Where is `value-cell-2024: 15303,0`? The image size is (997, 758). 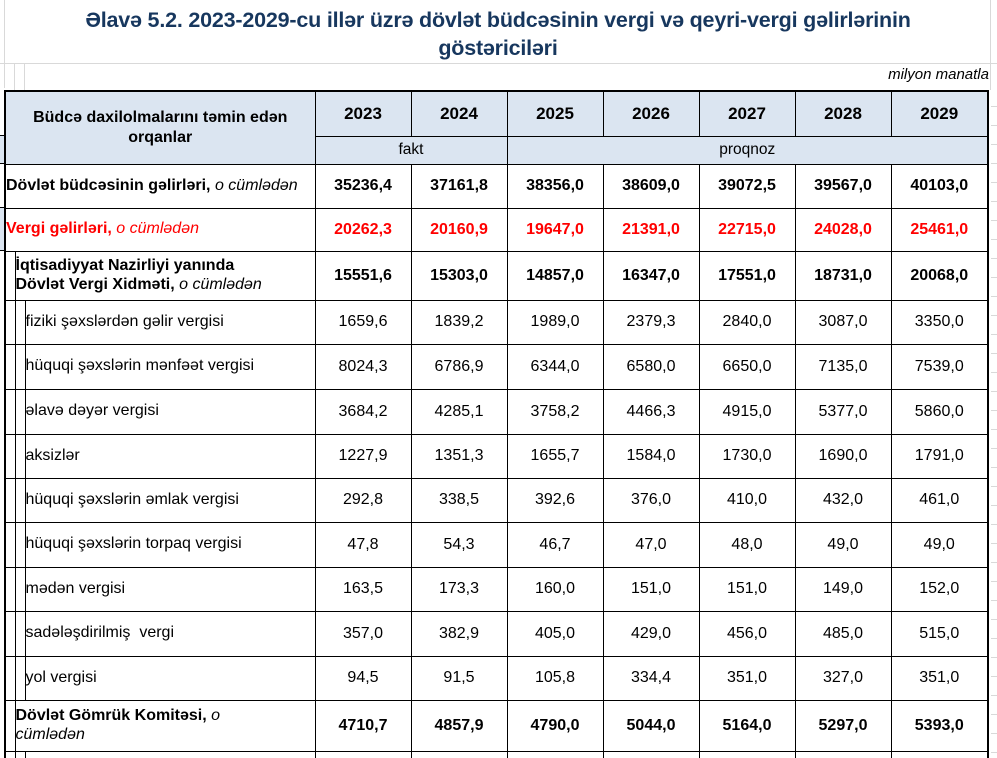 value-cell-2024: 15303,0 is located at coordinates (459, 275).